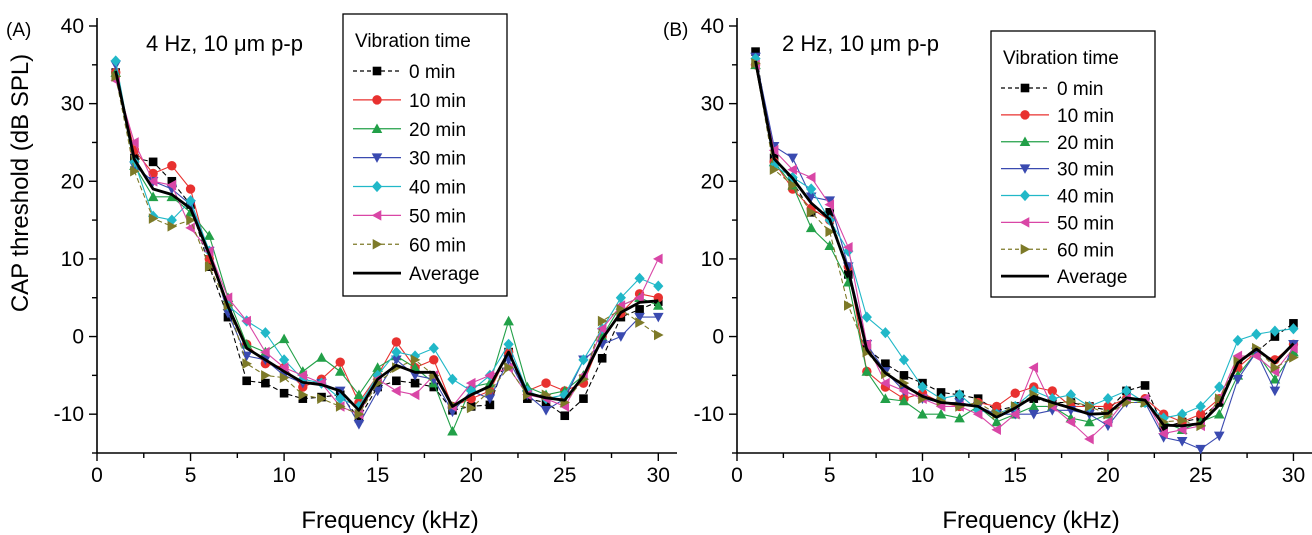 Image resolution: width=1312 pixels, height=535 pixels. What do you see at coordinates (830, 475) in the screenshot?
I see `panel-b-x-tick-label: 5` at bounding box center [830, 475].